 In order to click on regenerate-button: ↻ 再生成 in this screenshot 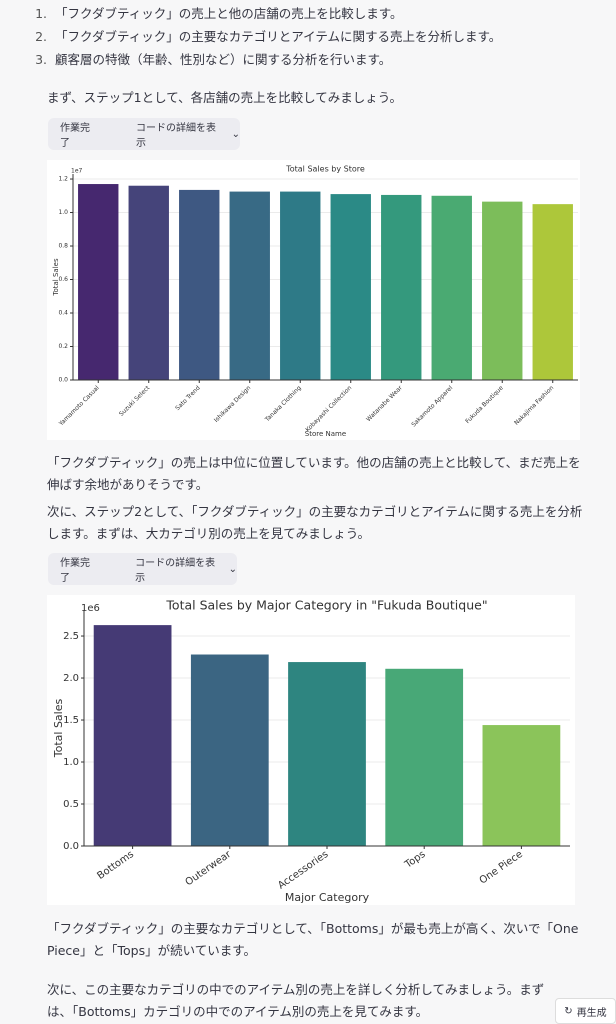, I will do `click(585, 1011)`.